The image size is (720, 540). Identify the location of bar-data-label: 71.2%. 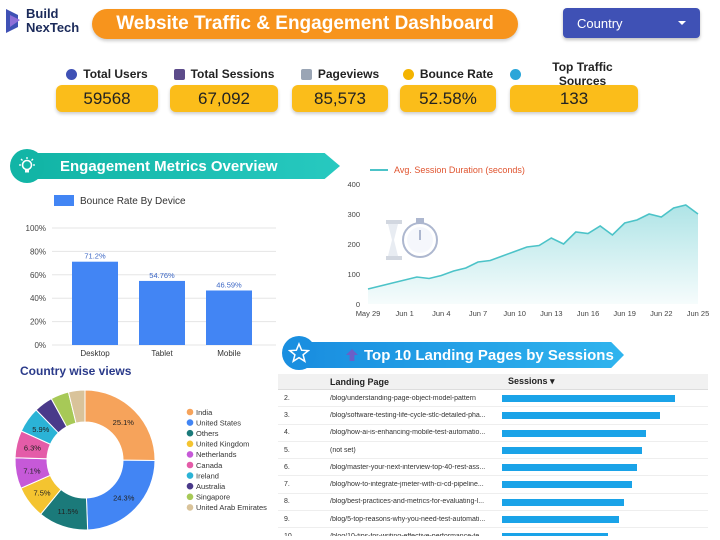
(95, 256).